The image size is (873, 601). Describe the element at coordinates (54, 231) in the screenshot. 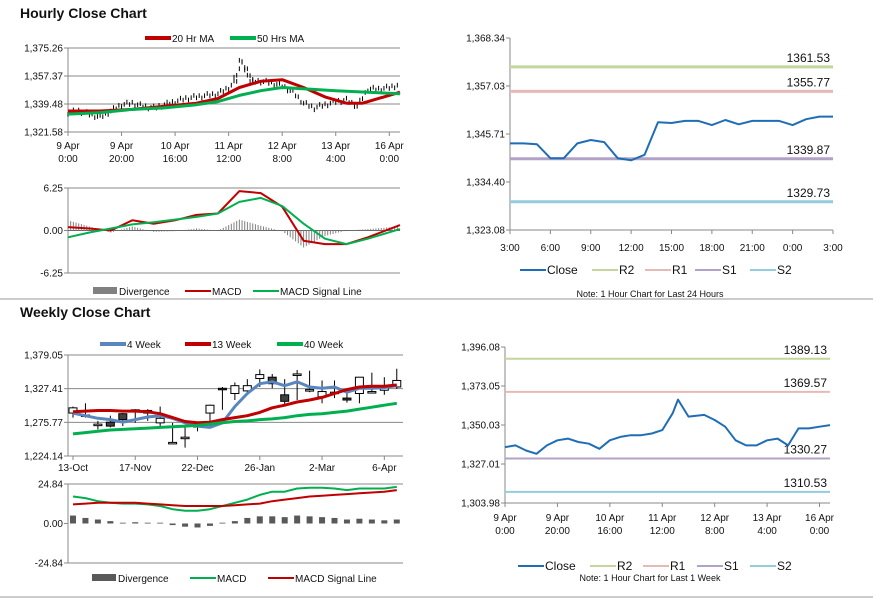

I see `y-tick-label: 0.00` at that location.